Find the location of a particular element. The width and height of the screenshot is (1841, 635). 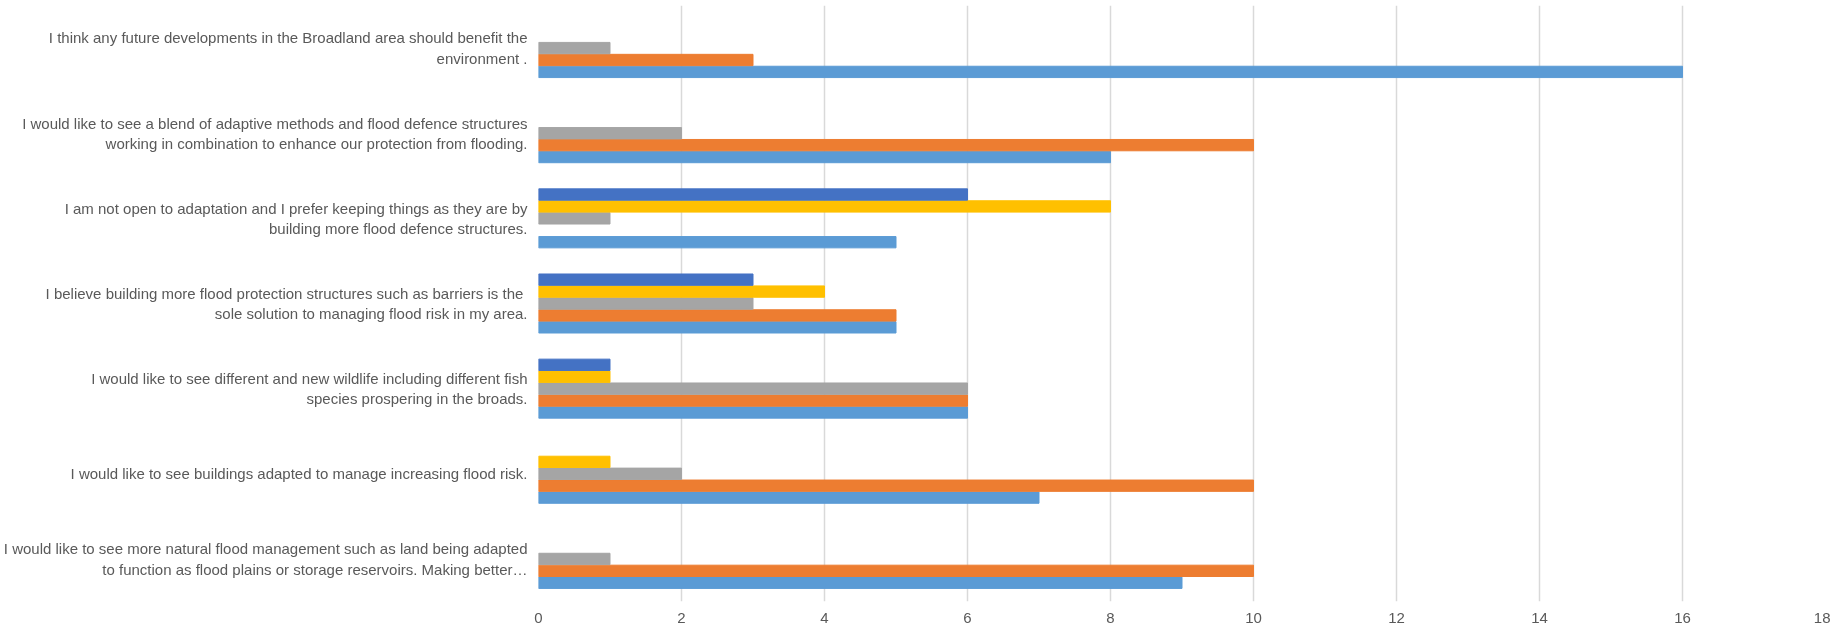

y-tick-label: I believe building more flood protection structures such as barriers is the sole solution to managing flood risk in my area. is located at coordinates (286, 303).